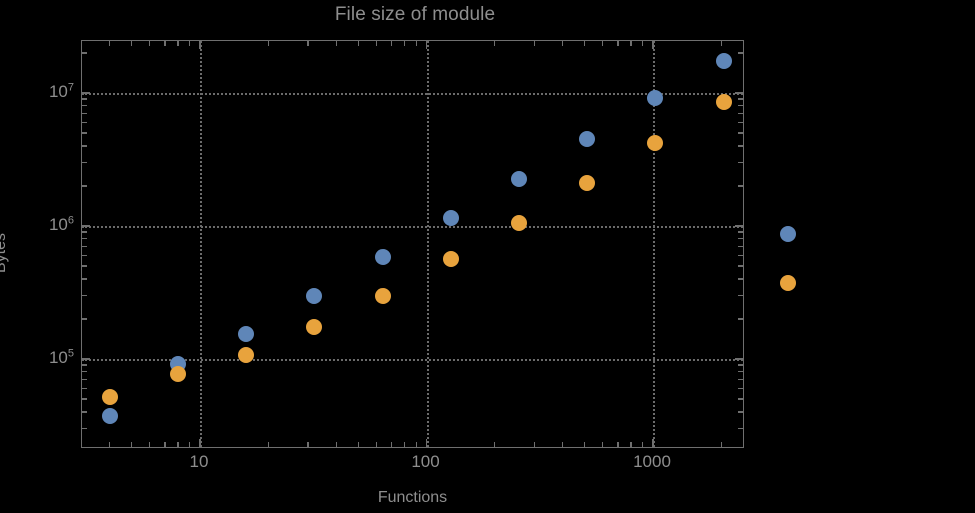  I want to click on x-axis-tick-label: 1000, so click(652, 461).